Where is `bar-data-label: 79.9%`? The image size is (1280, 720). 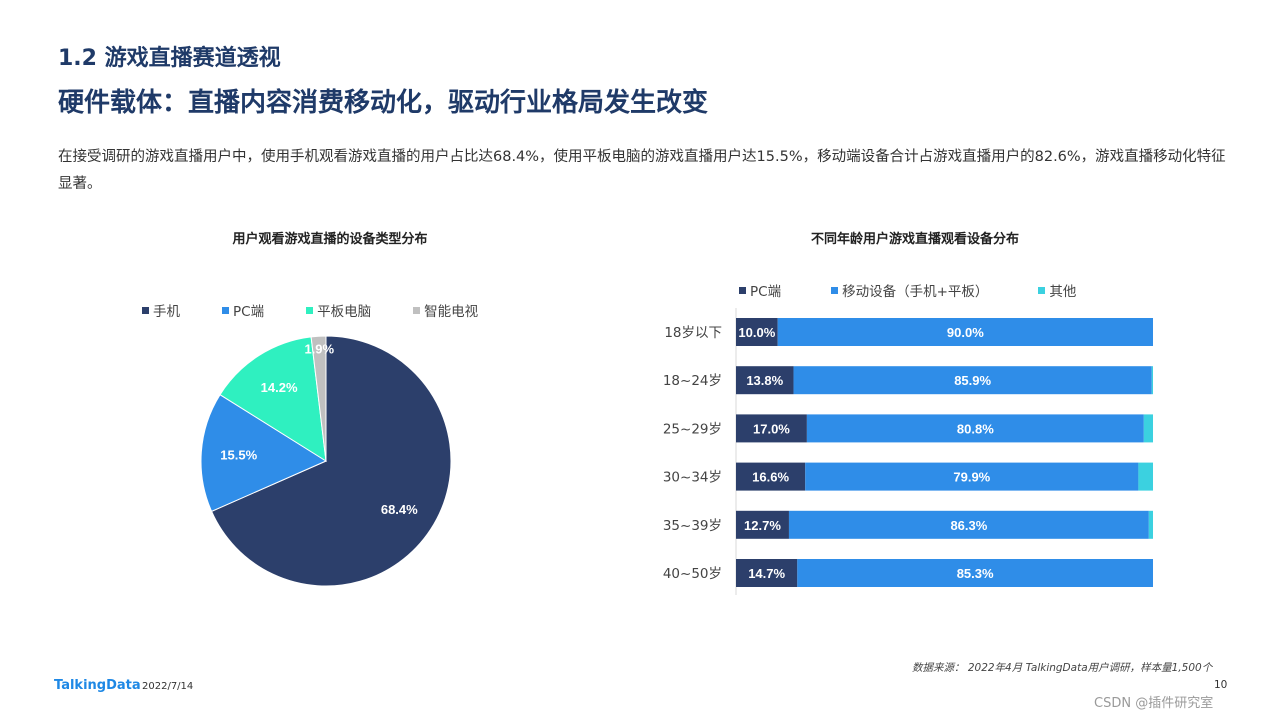 bar-data-label: 79.9% is located at coordinates (971, 477).